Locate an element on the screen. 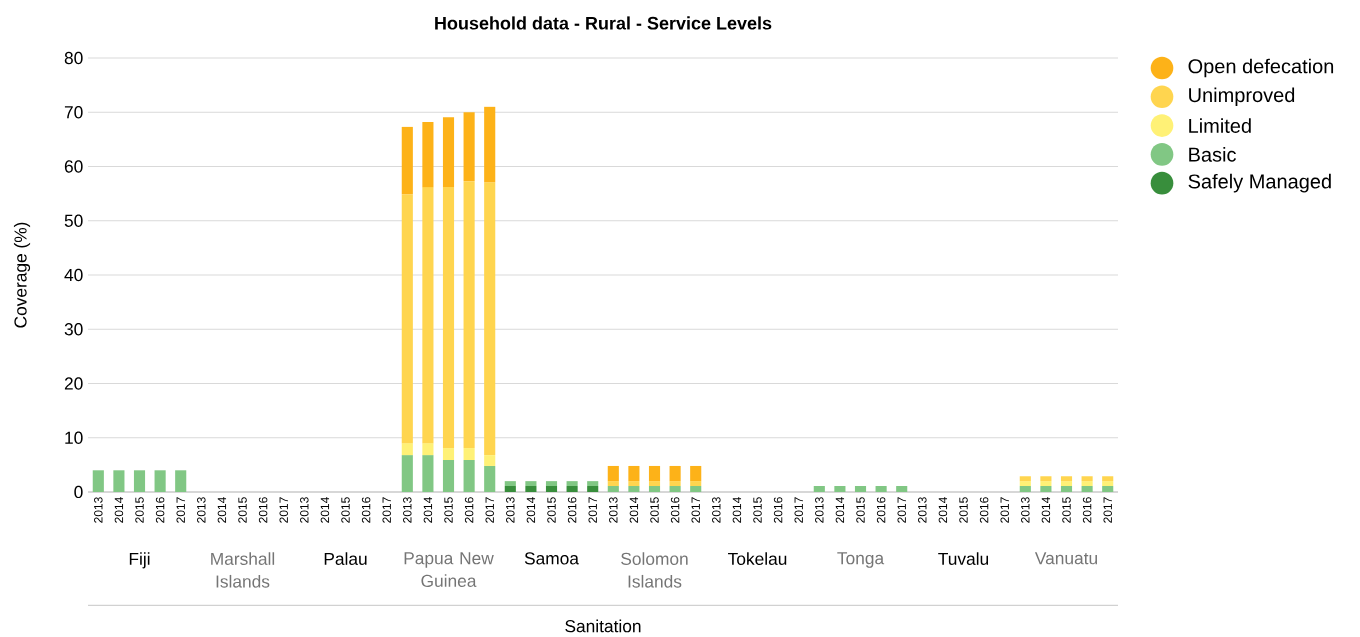 This screenshot has width=1360, height=637. chart-title: Household data - Rural - Service Levels is located at coordinates (603, 23).